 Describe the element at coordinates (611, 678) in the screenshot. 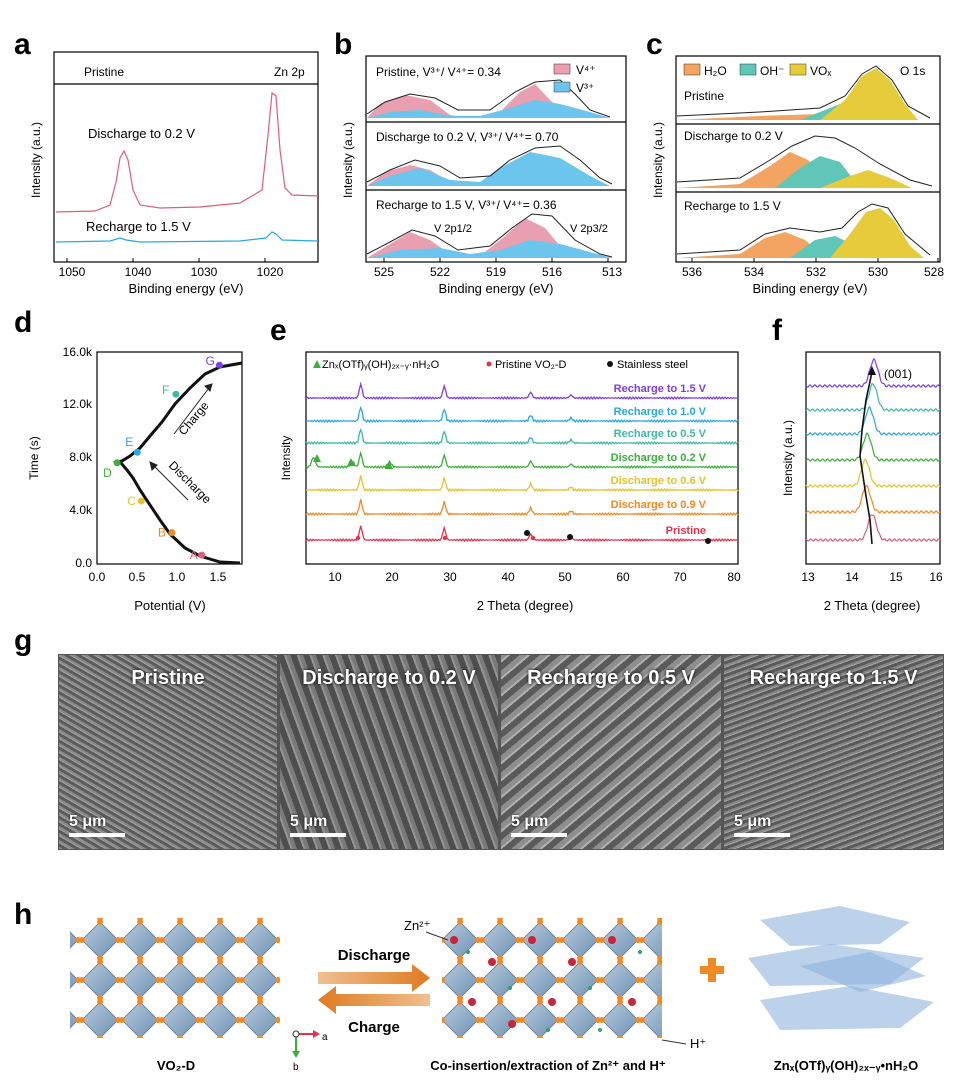

I see `sem-label: Recharge to 0.5 V` at that location.